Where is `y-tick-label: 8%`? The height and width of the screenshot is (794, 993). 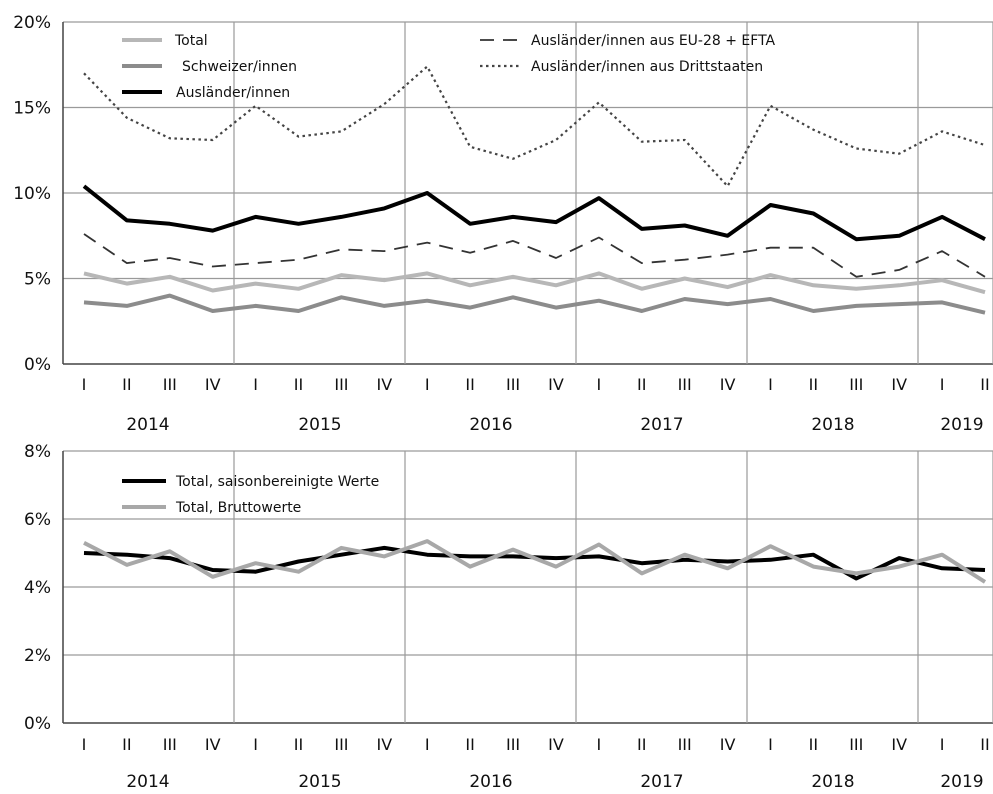
y-tick-label: 8% is located at coordinates (37, 452).